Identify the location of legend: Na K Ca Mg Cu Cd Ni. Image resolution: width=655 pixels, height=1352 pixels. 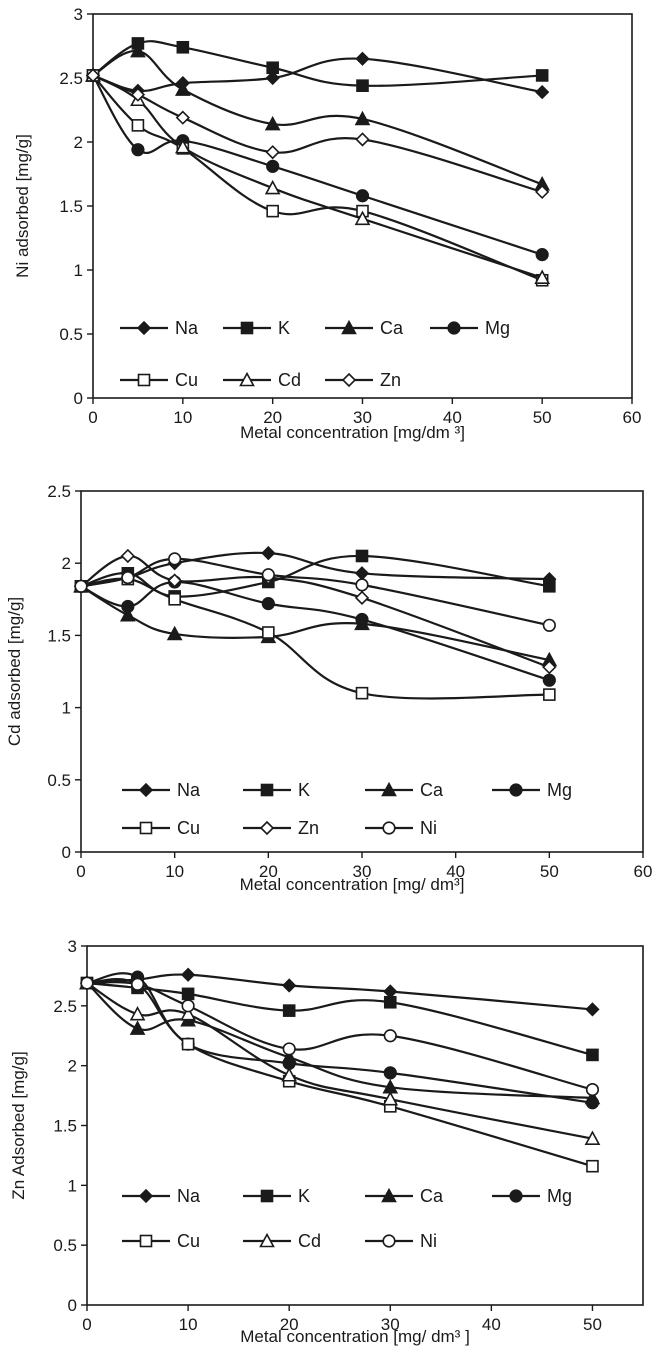
(347, 1218).